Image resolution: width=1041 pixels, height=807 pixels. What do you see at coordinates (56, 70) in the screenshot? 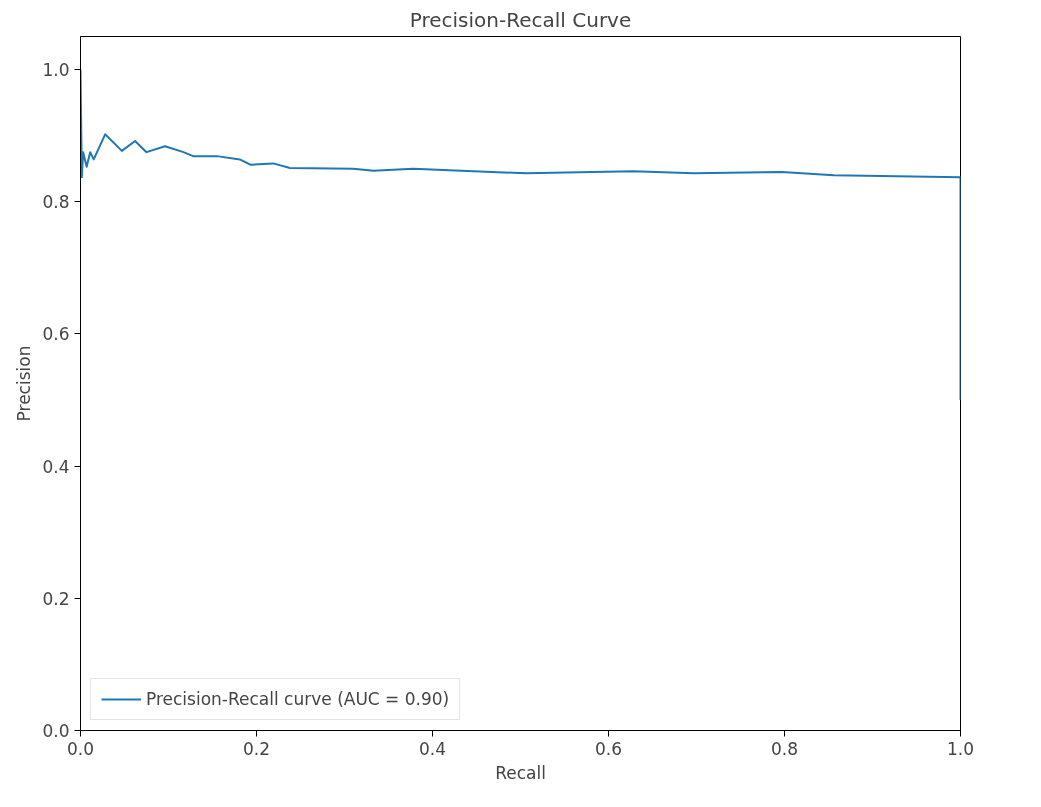
I see `y-tick-label: 1.0` at bounding box center [56, 70].